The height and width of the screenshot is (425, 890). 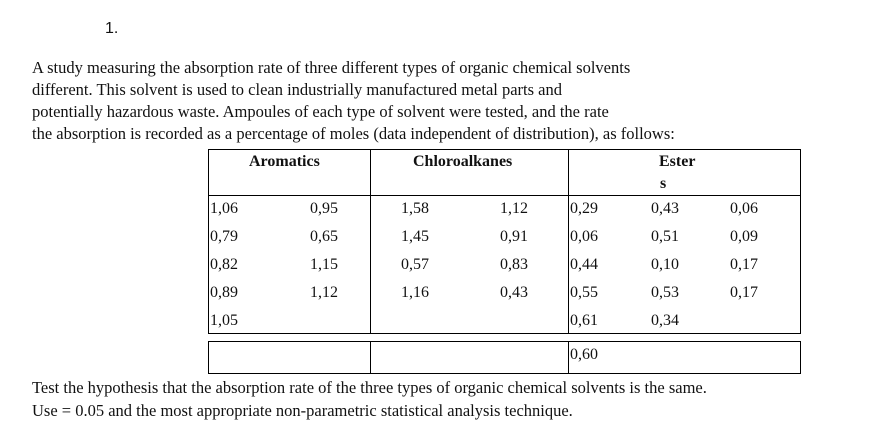 I want to click on chloroalkanes-cell: 1,12, so click(x=514, y=208).